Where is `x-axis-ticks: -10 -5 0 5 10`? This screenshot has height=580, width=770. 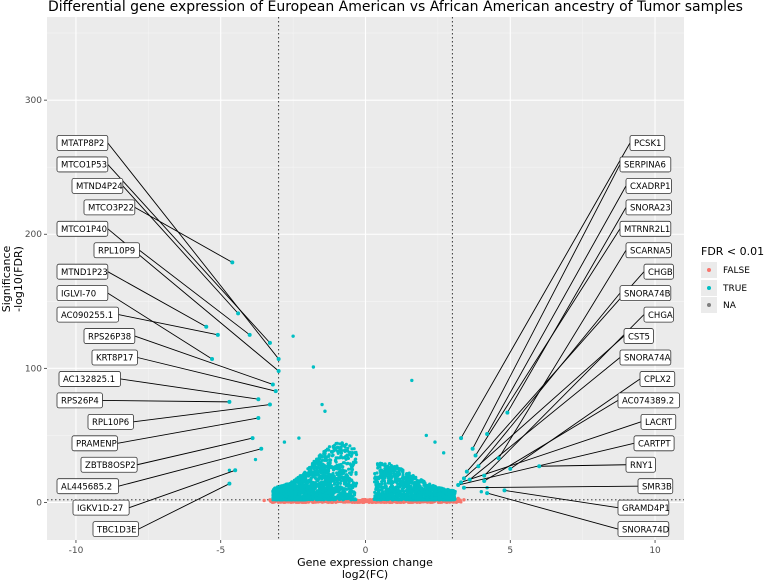 x-axis-ticks: -10 -5 0 5 10 is located at coordinates (365, 548).